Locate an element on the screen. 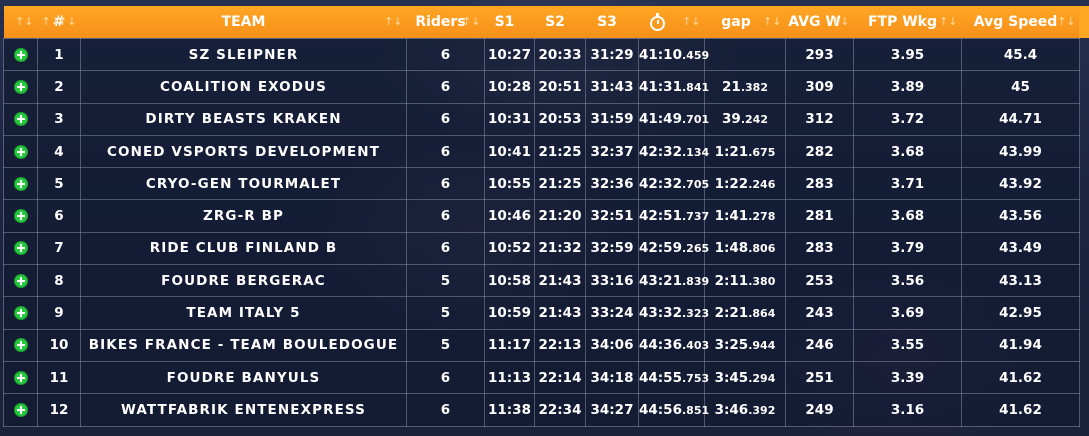 The width and height of the screenshot is (1089, 436). riders-cell: 6 is located at coordinates (445, 248).